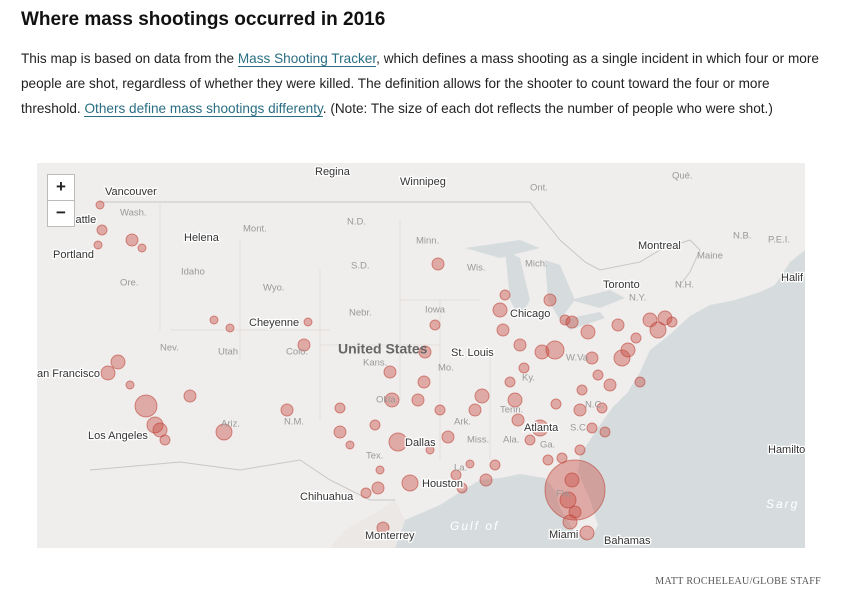 The height and width of the screenshot is (603, 845). What do you see at coordinates (659, 246) in the screenshot?
I see `map-label: Montreal` at bounding box center [659, 246].